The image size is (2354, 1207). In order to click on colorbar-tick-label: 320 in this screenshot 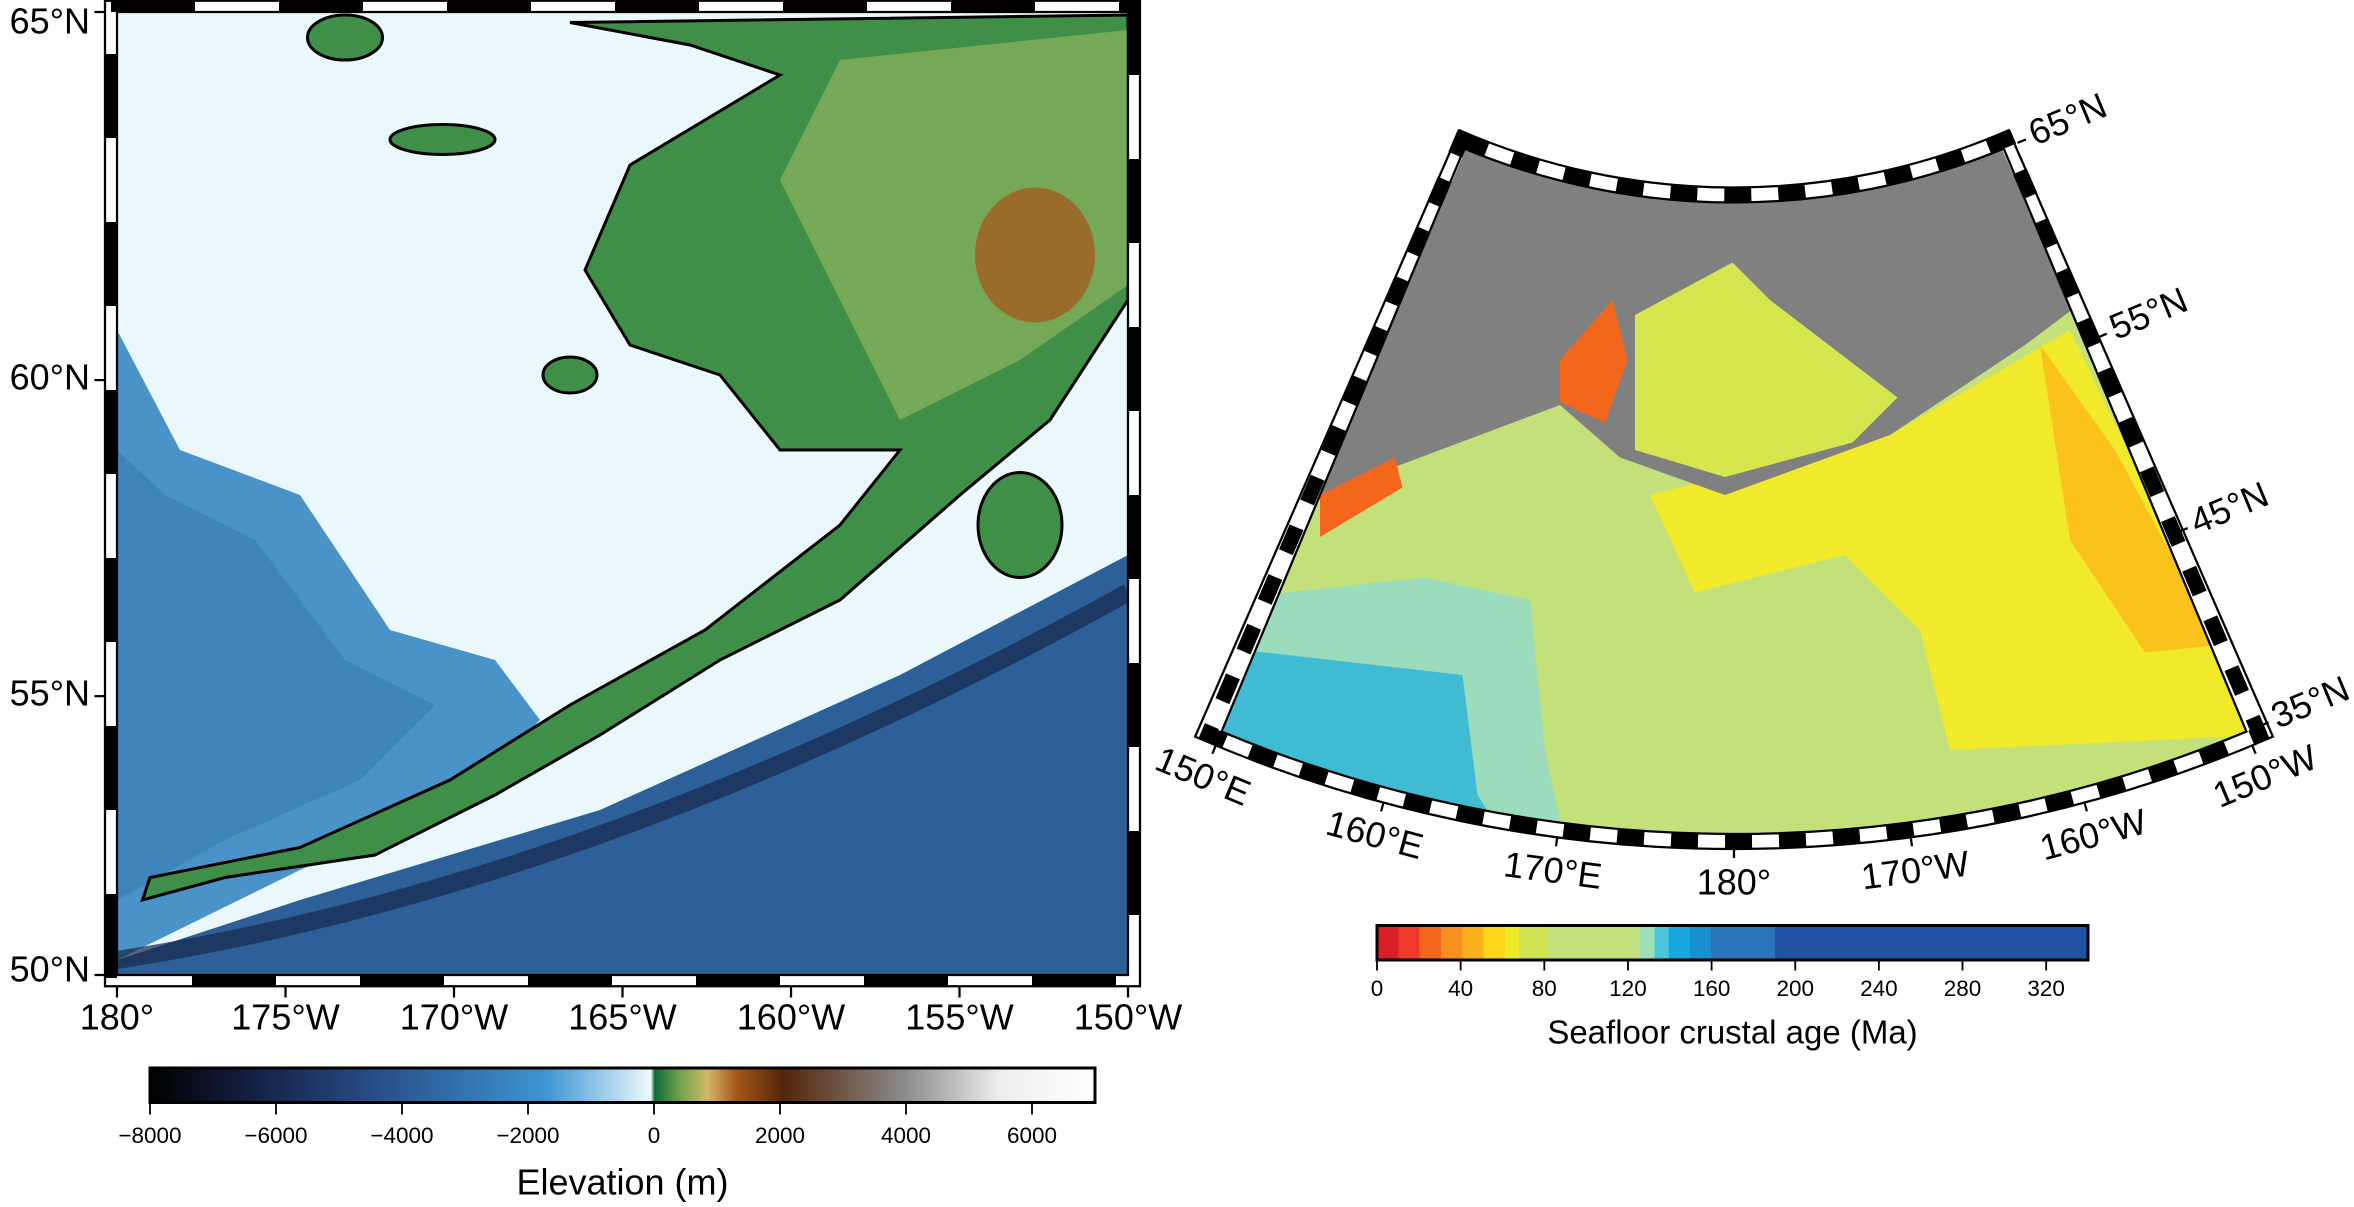, I will do `click(2046, 988)`.